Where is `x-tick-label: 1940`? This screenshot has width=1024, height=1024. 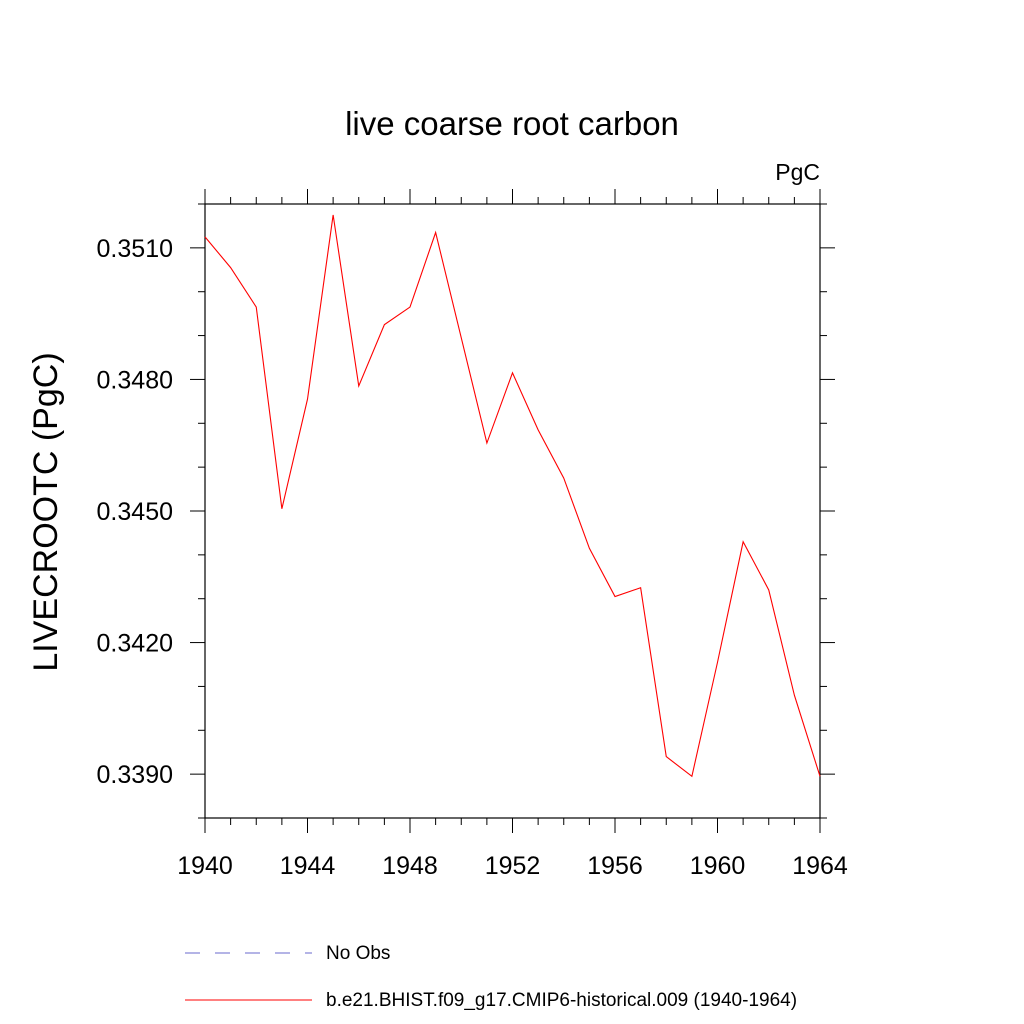 x-tick-label: 1940 is located at coordinates (205, 866).